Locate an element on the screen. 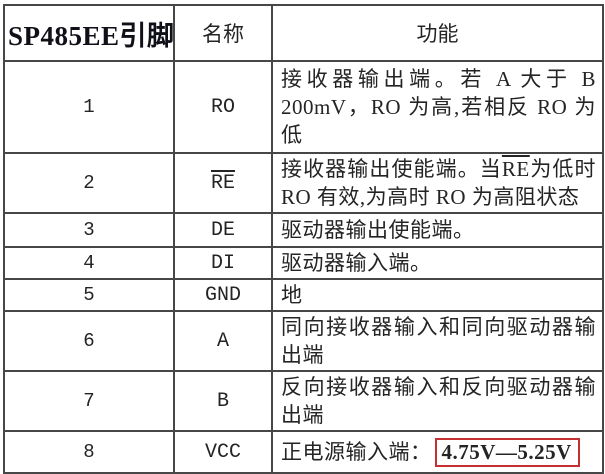 Image resolution: width=605 pixels, height=474 pixels. function-text: 为低时 RO 有效,为高时 RO 为高阻状态 is located at coordinates (439, 183).